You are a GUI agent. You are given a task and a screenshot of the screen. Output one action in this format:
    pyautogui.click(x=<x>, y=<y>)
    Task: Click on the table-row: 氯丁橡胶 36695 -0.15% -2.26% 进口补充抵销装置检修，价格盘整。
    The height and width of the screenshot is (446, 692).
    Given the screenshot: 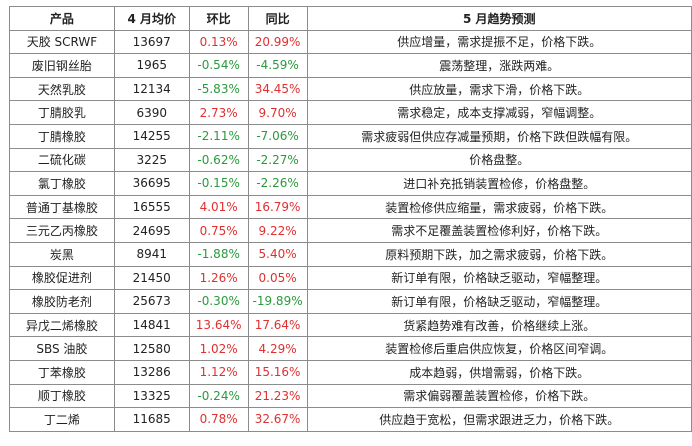 What is the action you would take?
    pyautogui.click(x=350, y=183)
    